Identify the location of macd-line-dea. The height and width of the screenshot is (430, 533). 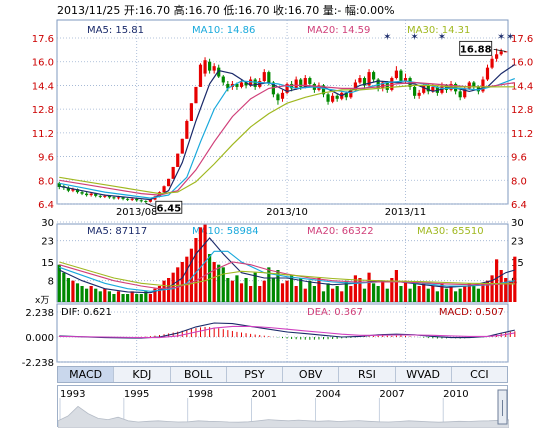
(287, 332).